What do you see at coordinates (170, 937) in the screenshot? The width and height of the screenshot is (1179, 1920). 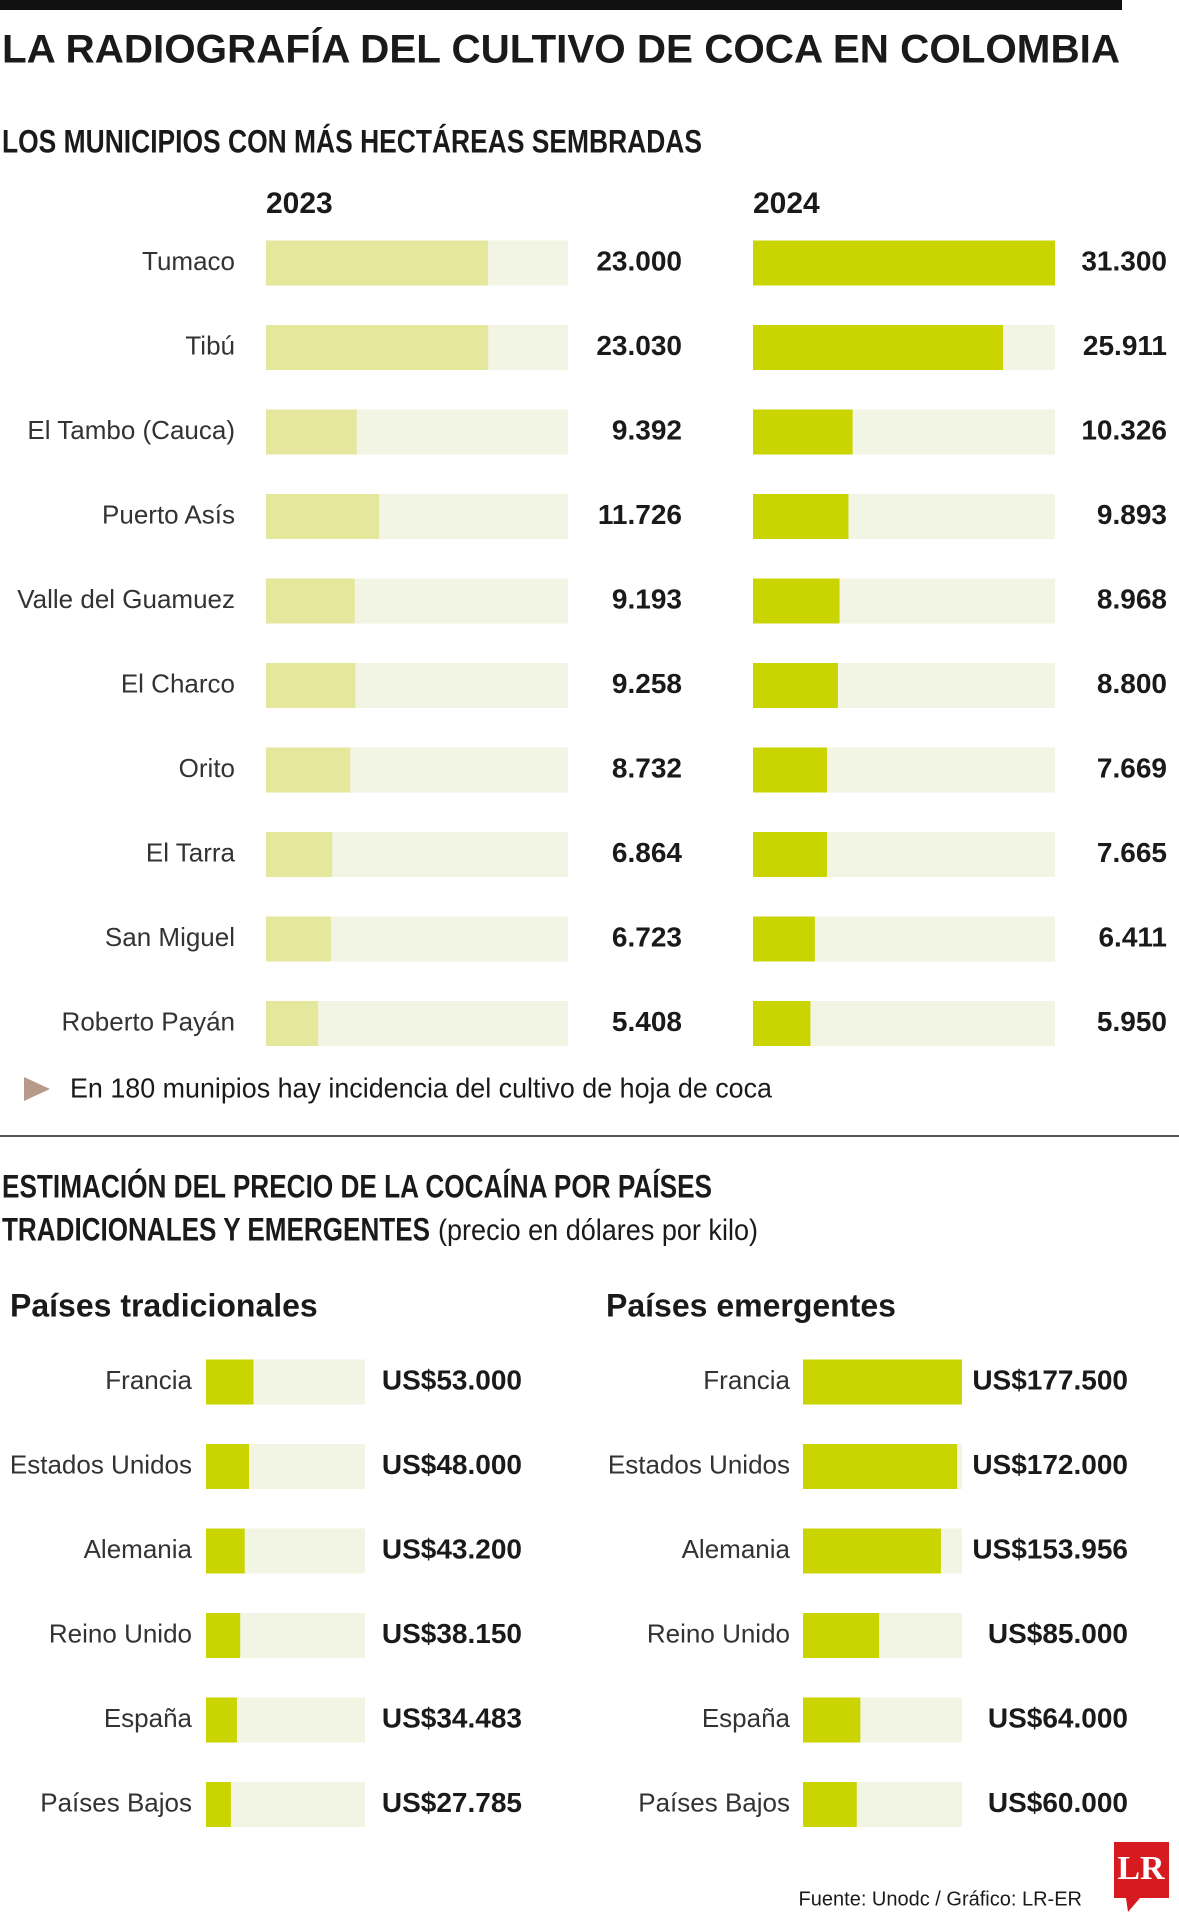 I see `category-label: San Miguel` at bounding box center [170, 937].